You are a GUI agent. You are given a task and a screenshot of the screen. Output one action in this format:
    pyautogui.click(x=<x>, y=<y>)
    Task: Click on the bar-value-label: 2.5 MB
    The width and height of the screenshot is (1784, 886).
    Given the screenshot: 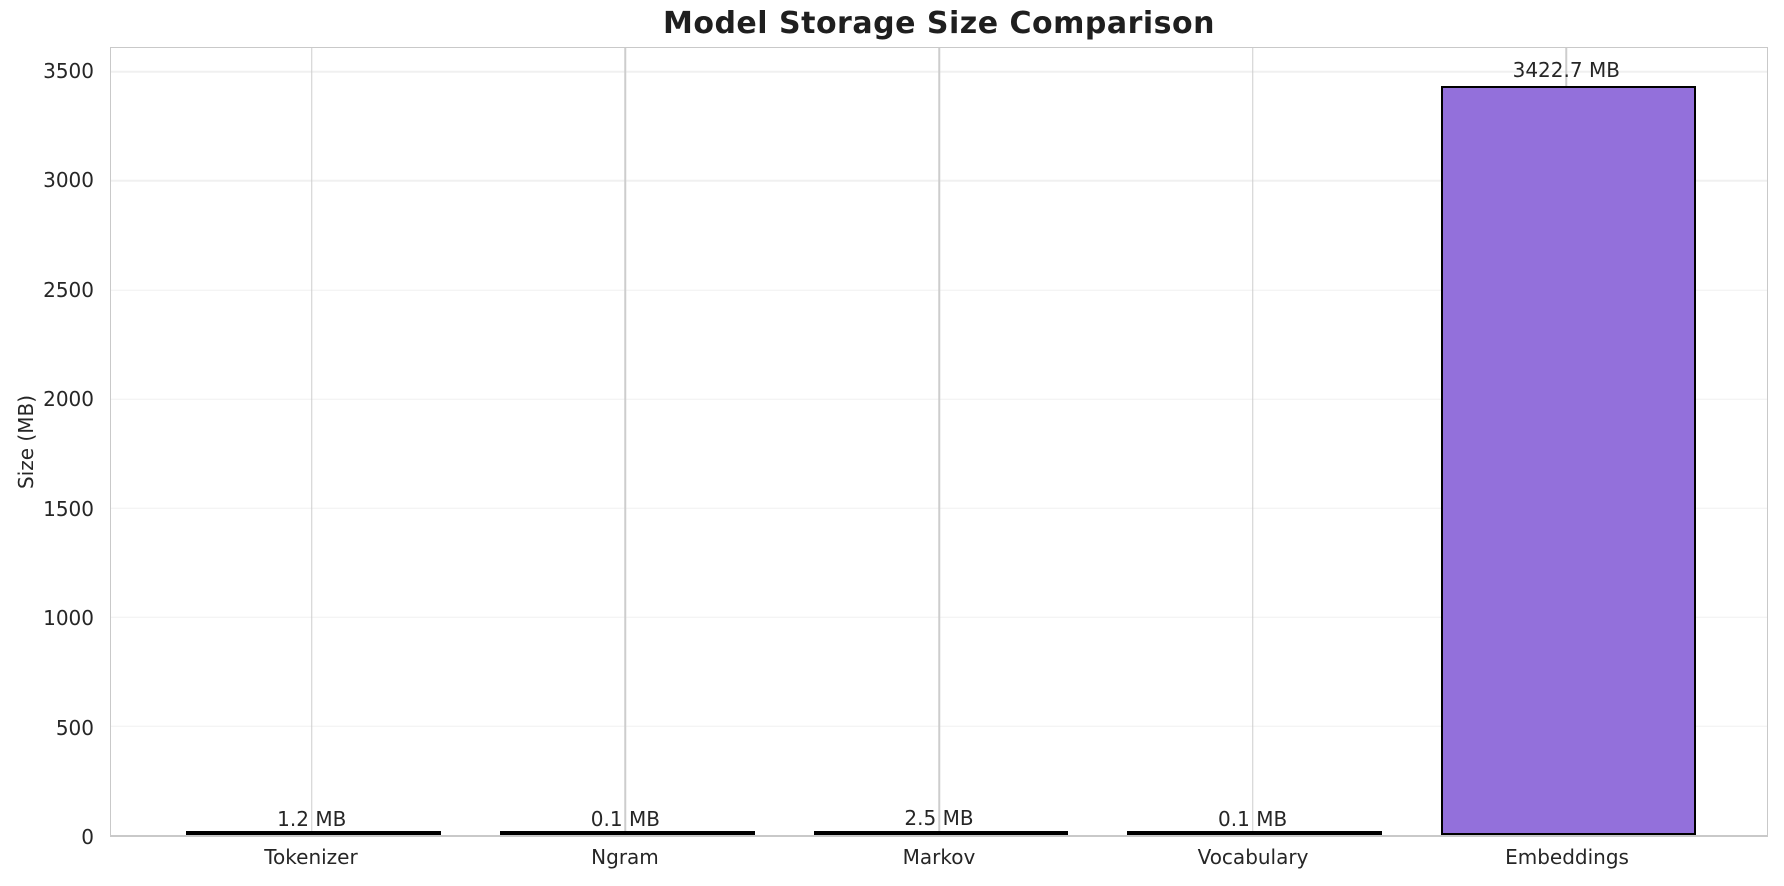 What is the action you would take?
    pyautogui.click(x=939, y=818)
    